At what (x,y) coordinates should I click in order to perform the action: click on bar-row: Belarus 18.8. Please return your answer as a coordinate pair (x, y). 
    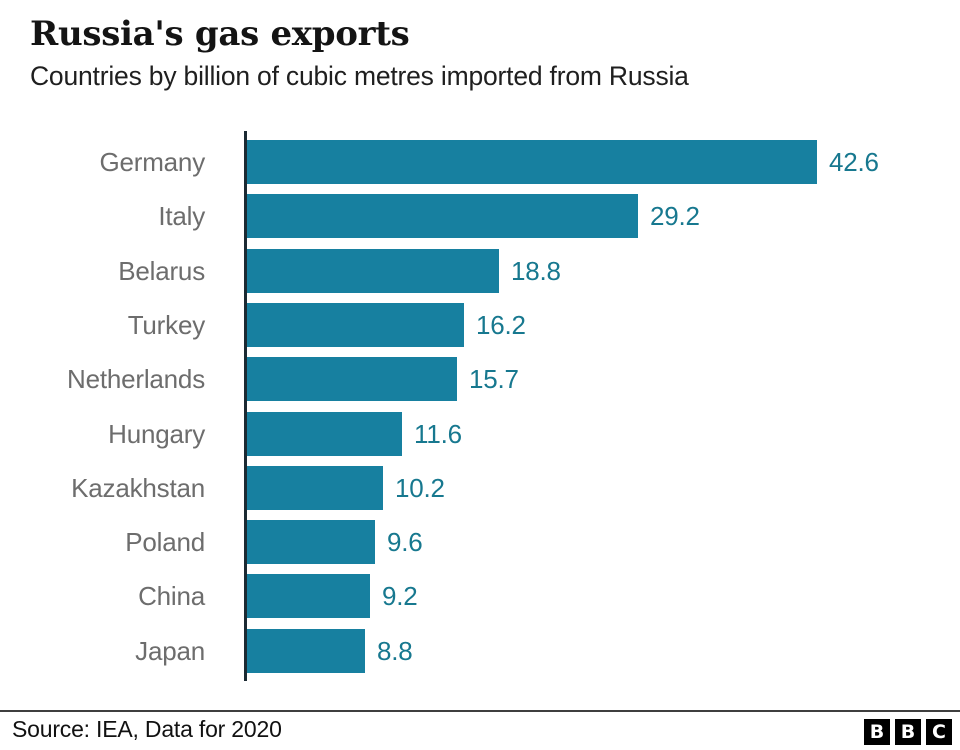
    Looking at the image, I should click on (480, 270).